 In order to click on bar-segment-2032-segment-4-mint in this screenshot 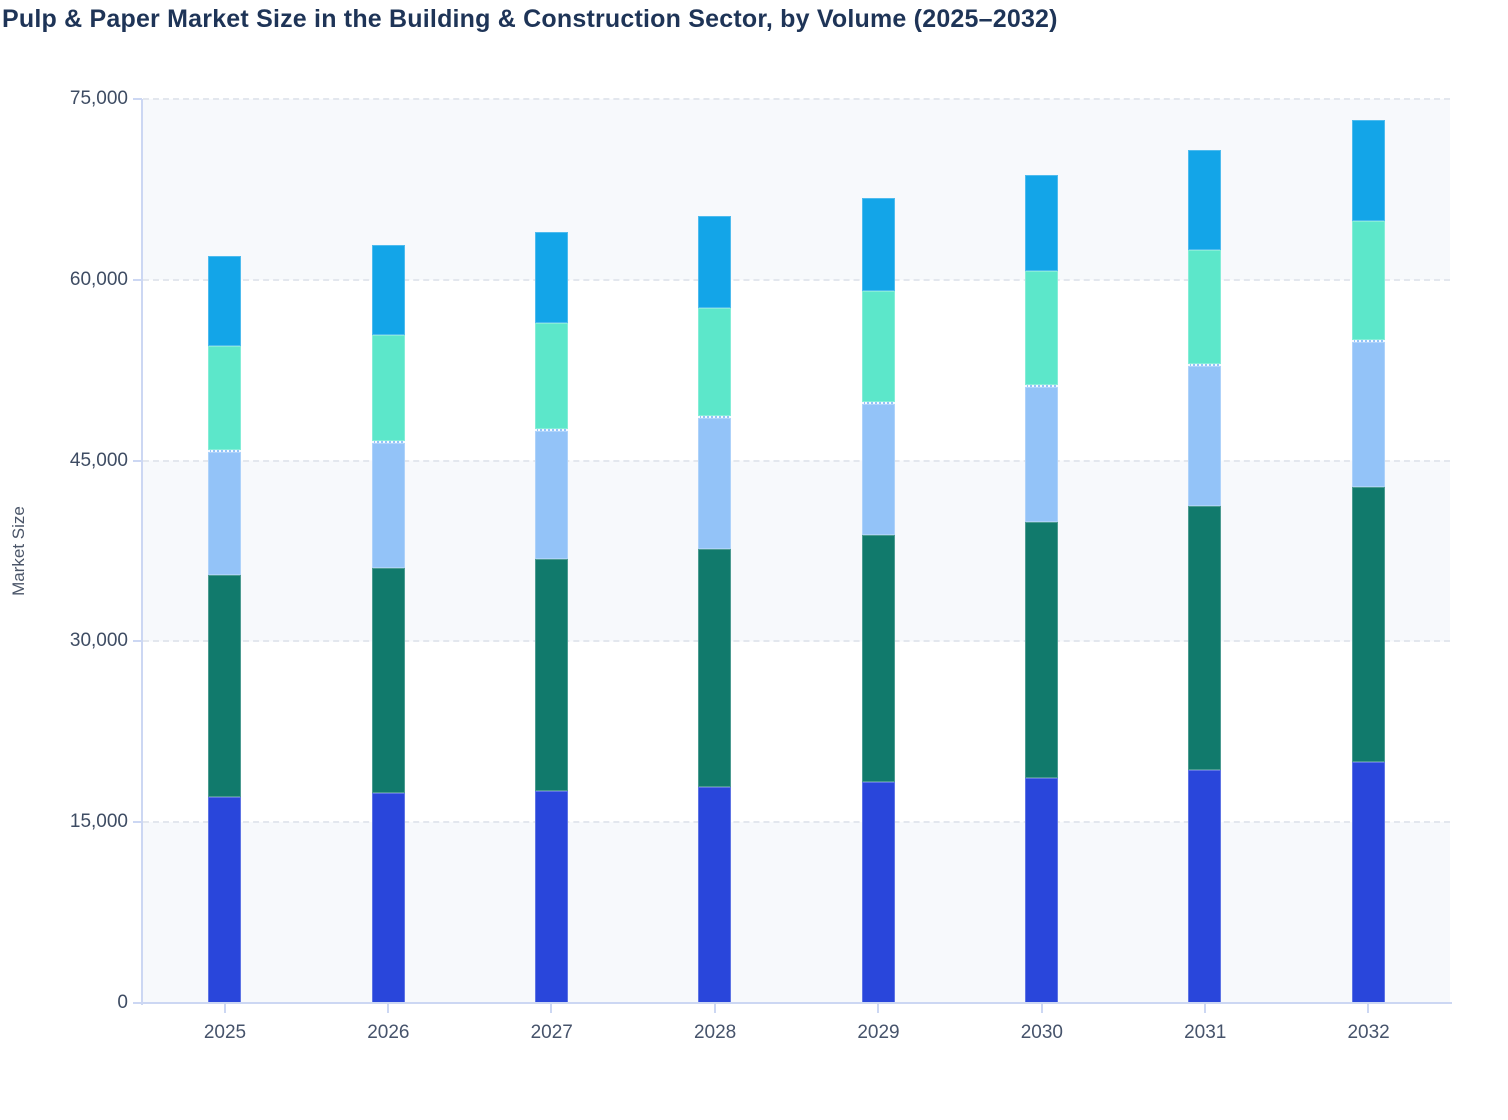, I will do `click(1368, 280)`.